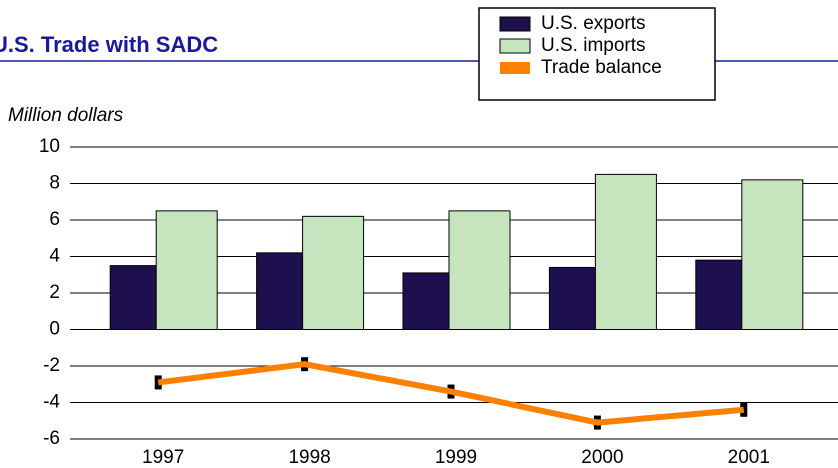 This screenshot has width=838, height=468. What do you see at coordinates (601, 67) in the screenshot?
I see `legend-label: Trade balance` at bounding box center [601, 67].